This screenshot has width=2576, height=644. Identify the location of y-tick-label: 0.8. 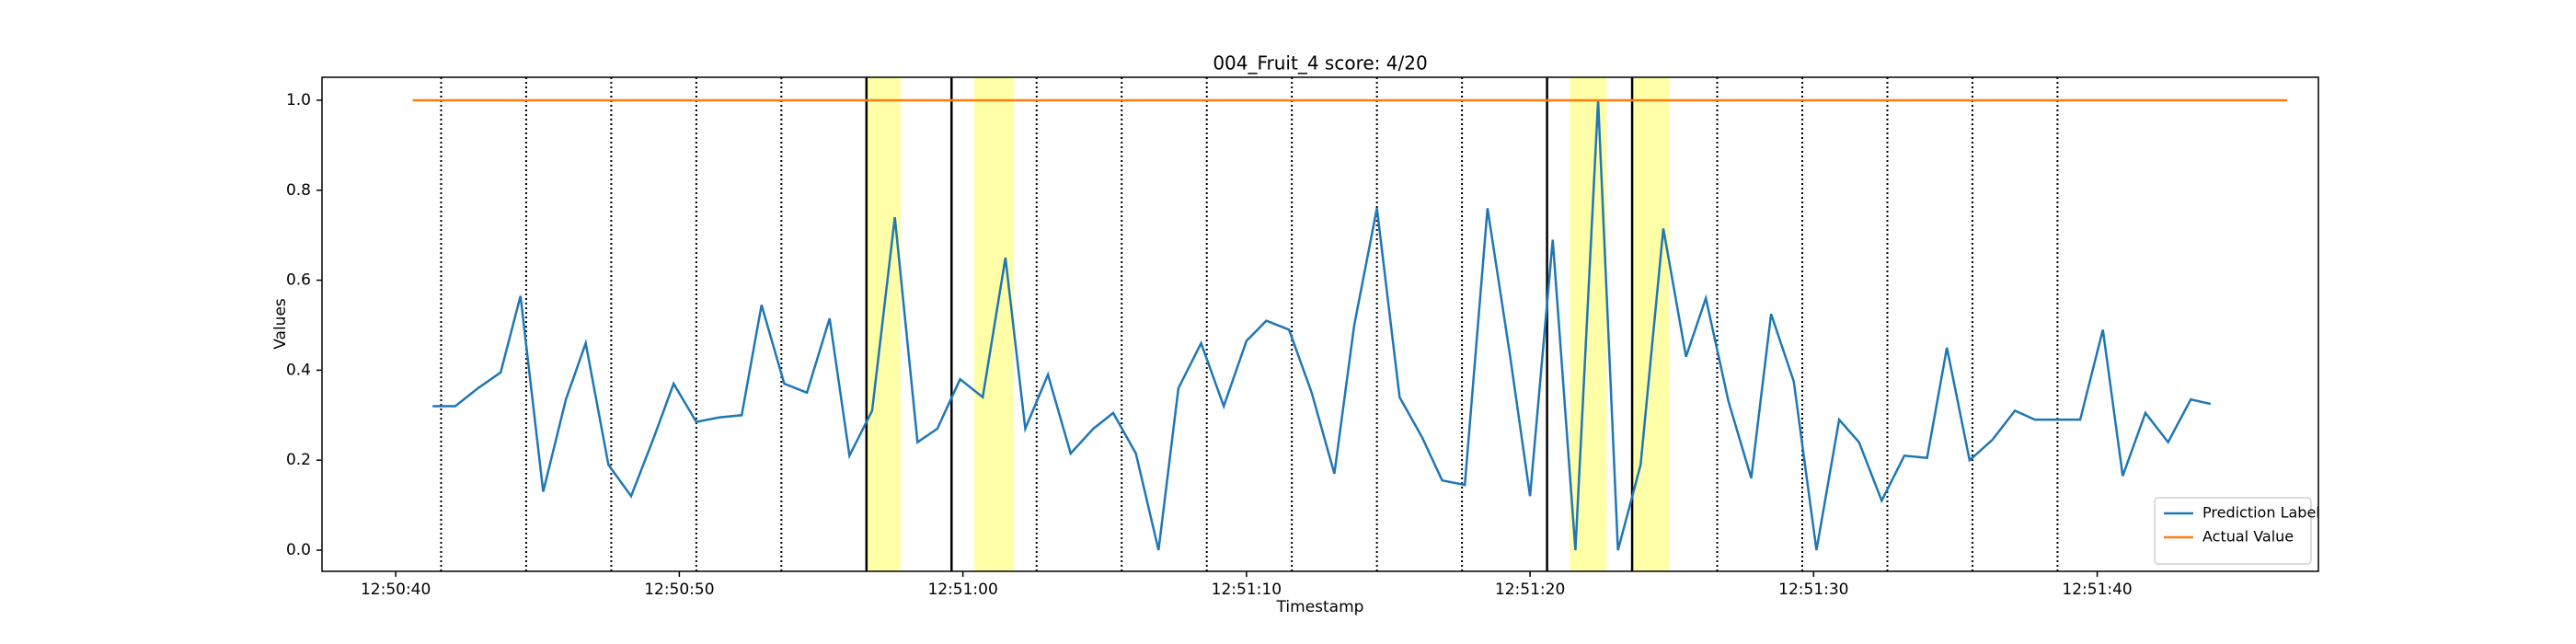
(298, 190).